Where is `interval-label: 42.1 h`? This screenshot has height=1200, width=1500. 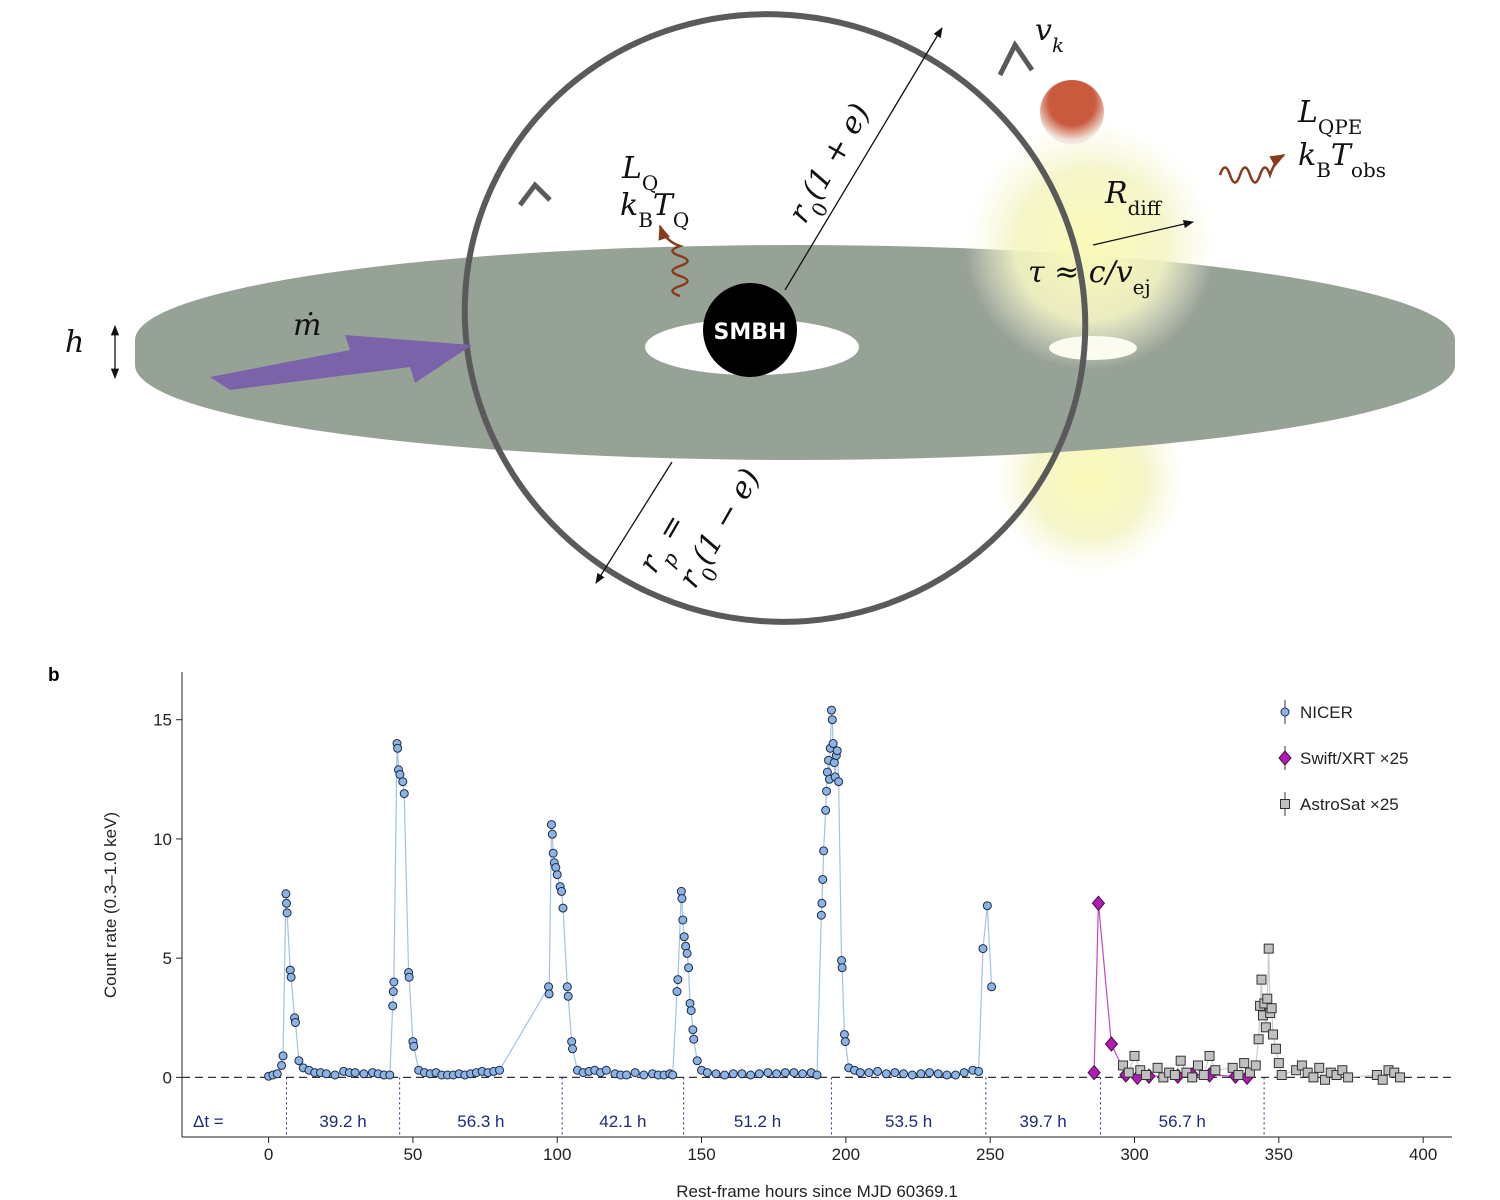 interval-label: 42.1 h is located at coordinates (622, 1121).